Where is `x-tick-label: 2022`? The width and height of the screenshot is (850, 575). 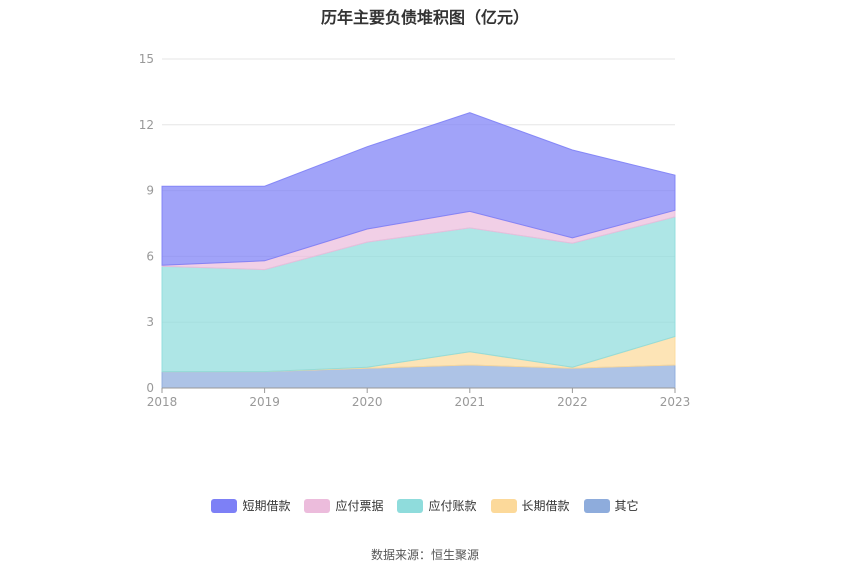
x-tick-label: 2022 is located at coordinates (572, 402).